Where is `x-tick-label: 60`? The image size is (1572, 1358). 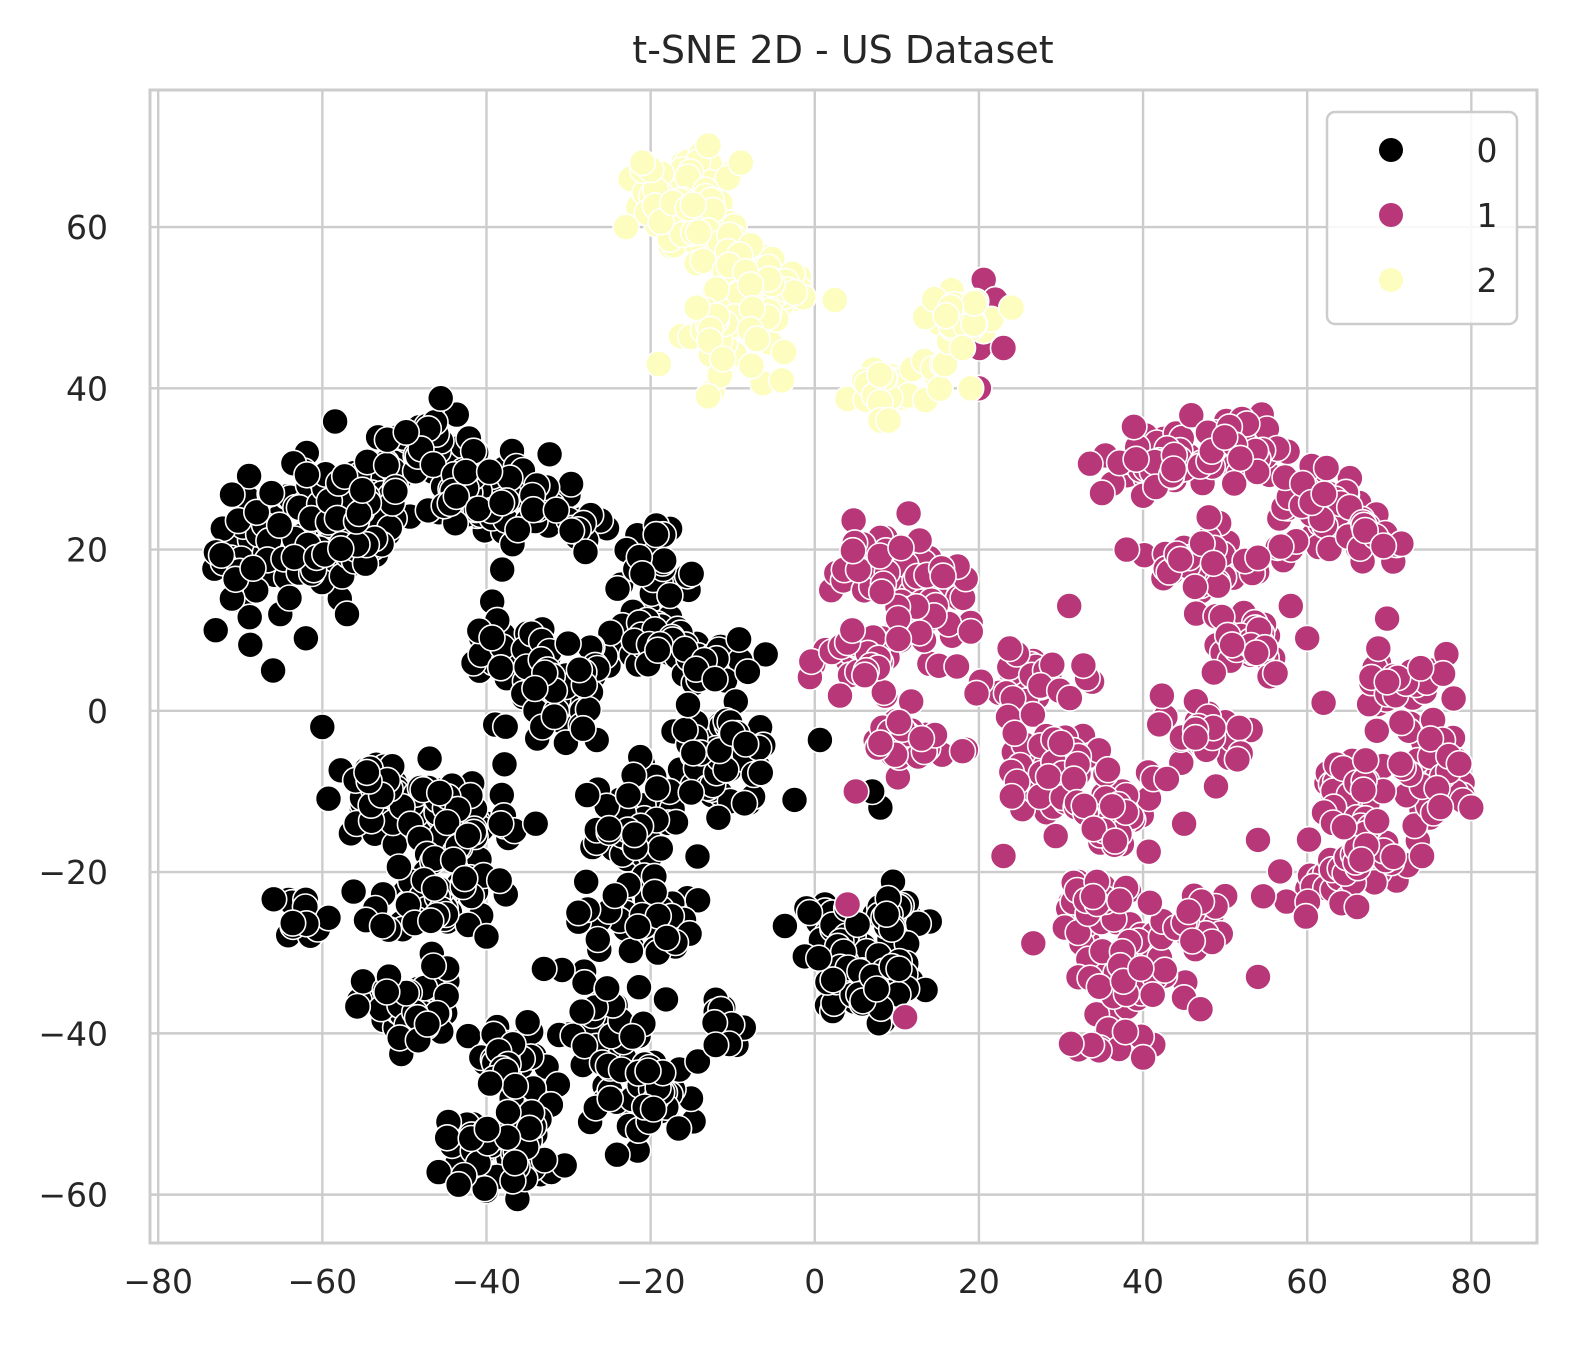
x-tick-label: 60 is located at coordinates (1307, 1281).